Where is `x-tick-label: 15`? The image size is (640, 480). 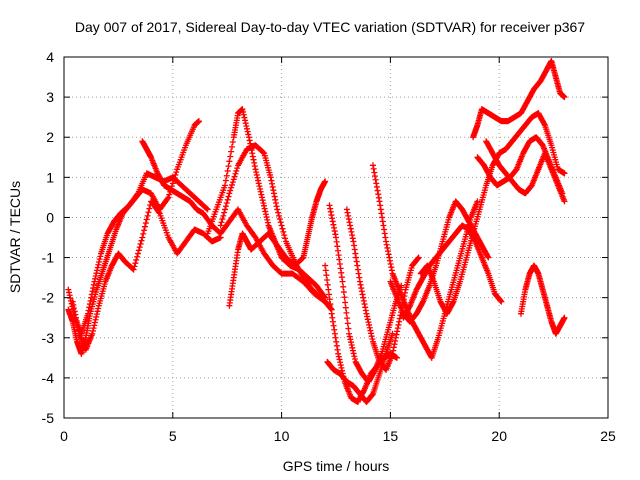 x-tick-label: 15 is located at coordinates (391, 436).